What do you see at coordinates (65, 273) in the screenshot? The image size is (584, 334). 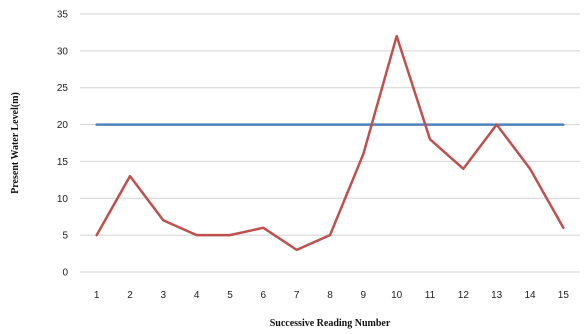 I see `y-tick-label: 0` at bounding box center [65, 273].